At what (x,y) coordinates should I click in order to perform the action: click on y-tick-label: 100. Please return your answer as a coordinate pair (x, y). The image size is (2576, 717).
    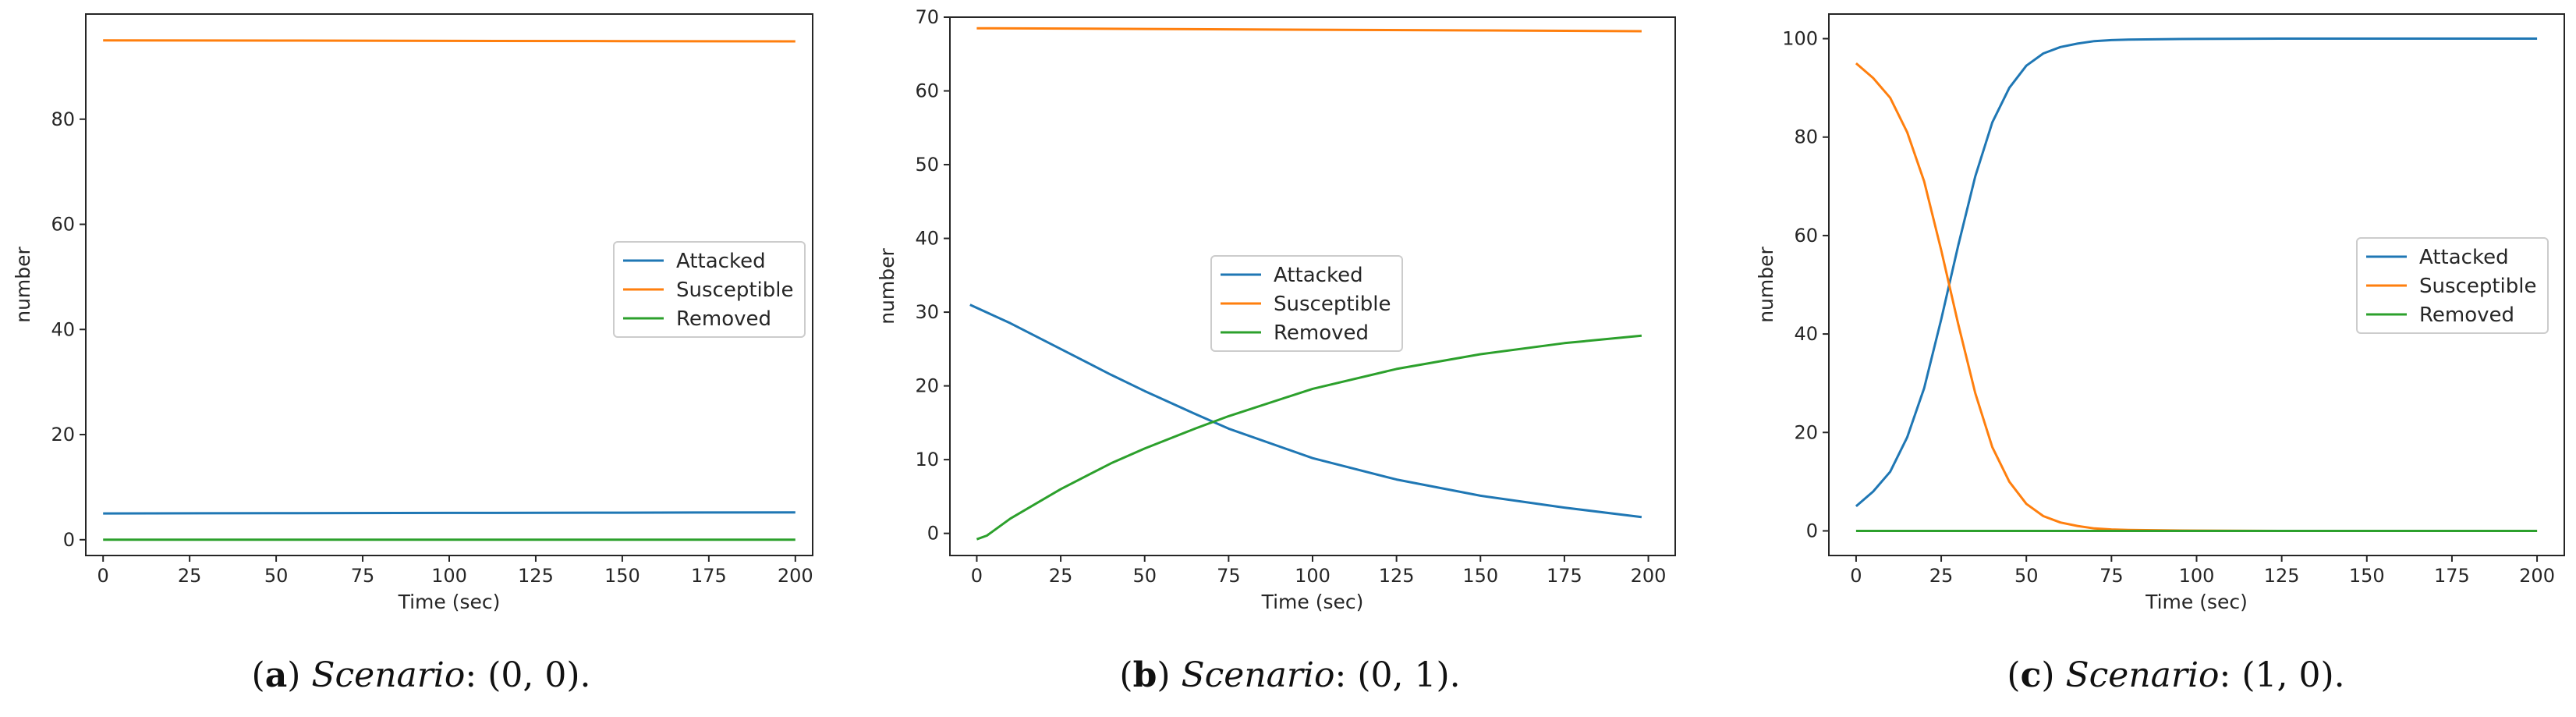
    Looking at the image, I should click on (1800, 39).